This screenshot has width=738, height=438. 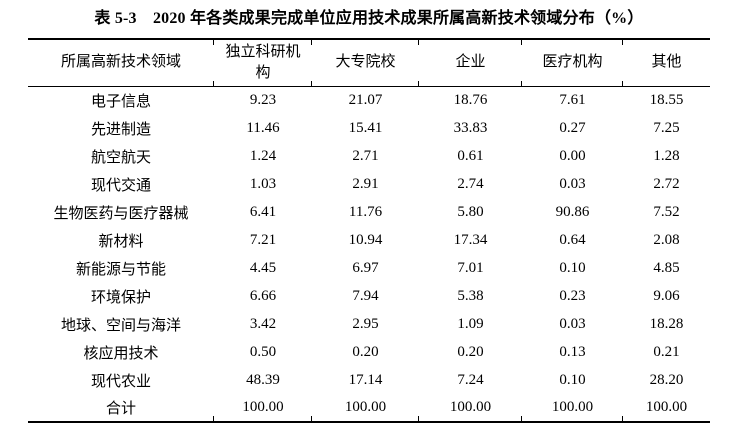 I want to click on value-cell: 0.21, so click(x=666, y=351).